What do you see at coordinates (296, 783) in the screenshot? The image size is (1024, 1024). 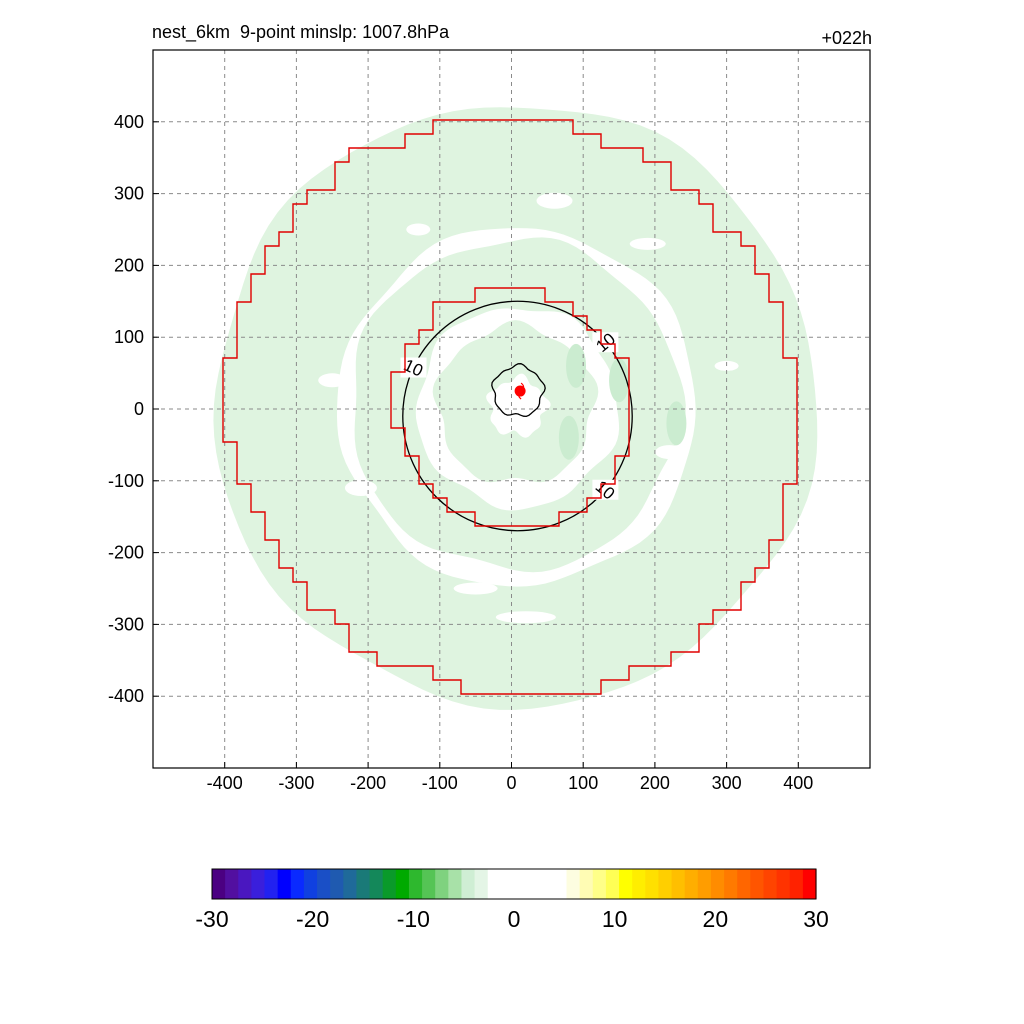 I see `x-tick-label: -300` at bounding box center [296, 783].